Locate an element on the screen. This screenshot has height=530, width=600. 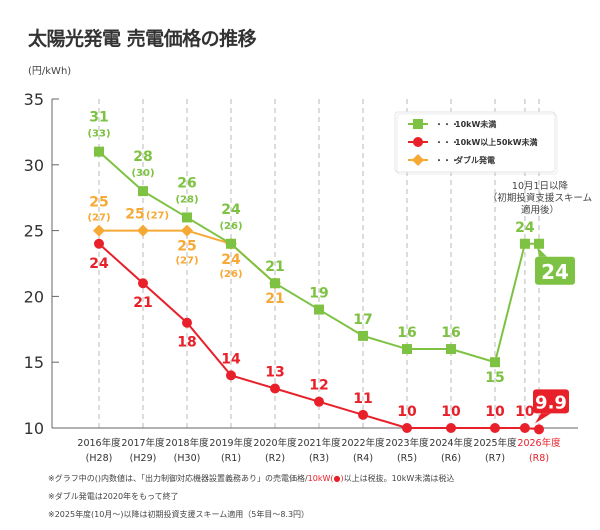
x-tick-label: 2024年度 is located at coordinates (451, 443).